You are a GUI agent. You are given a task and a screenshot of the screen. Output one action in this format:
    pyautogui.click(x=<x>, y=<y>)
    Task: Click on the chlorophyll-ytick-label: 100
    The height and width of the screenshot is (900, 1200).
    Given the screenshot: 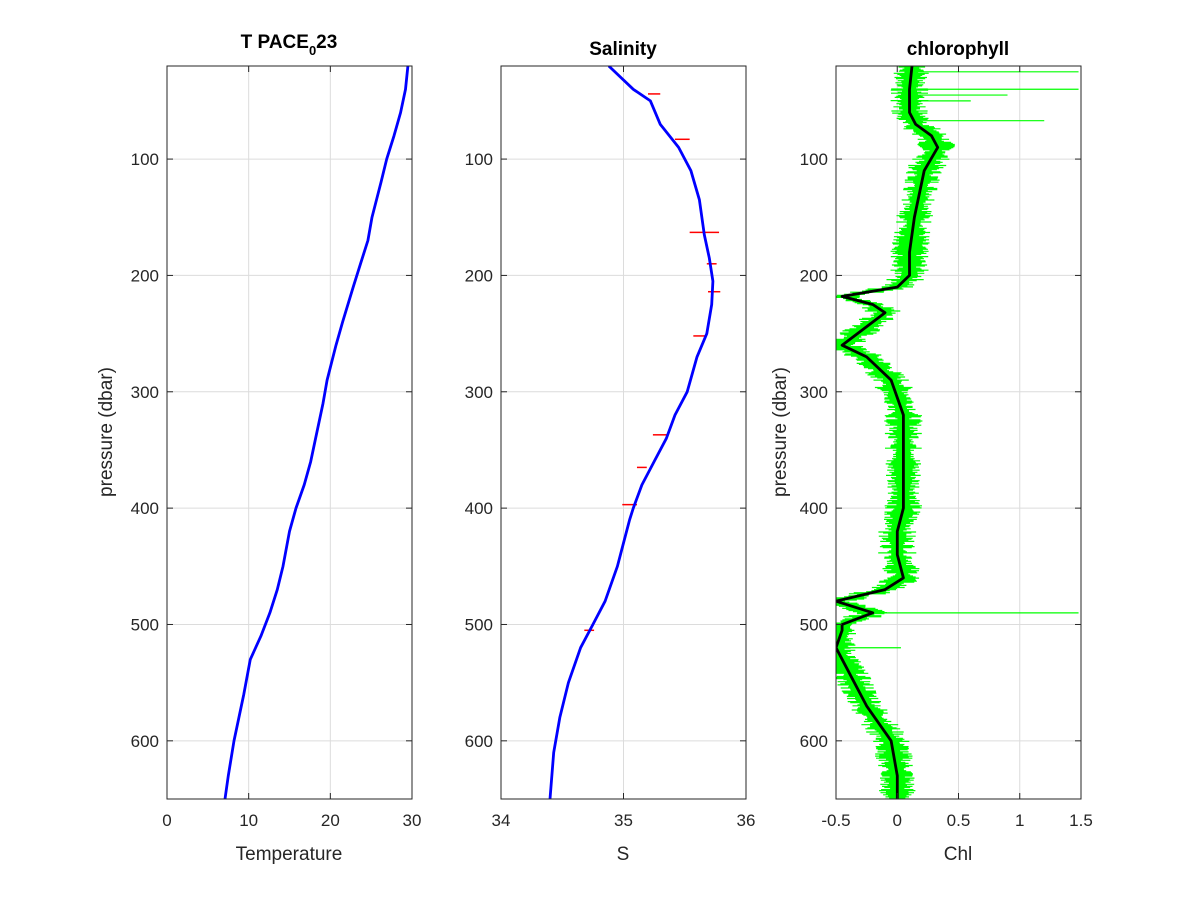 What is the action you would take?
    pyautogui.click(x=814, y=159)
    